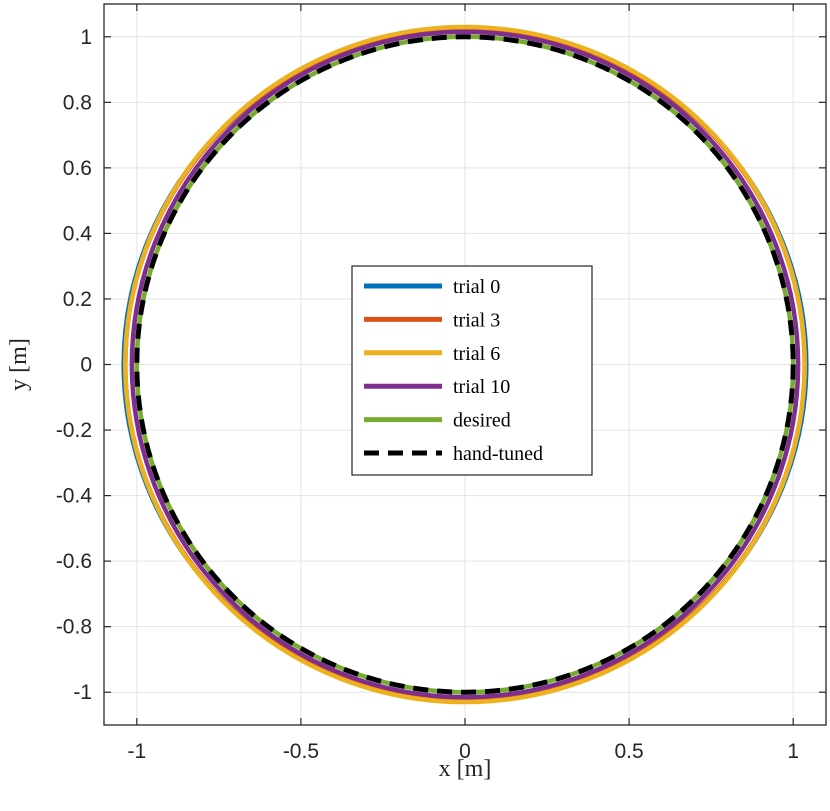 Image resolution: width=830 pixels, height=811 pixels. What do you see at coordinates (86, 37) in the screenshot?
I see `y-tick-label: 1` at bounding box center [86, 37].